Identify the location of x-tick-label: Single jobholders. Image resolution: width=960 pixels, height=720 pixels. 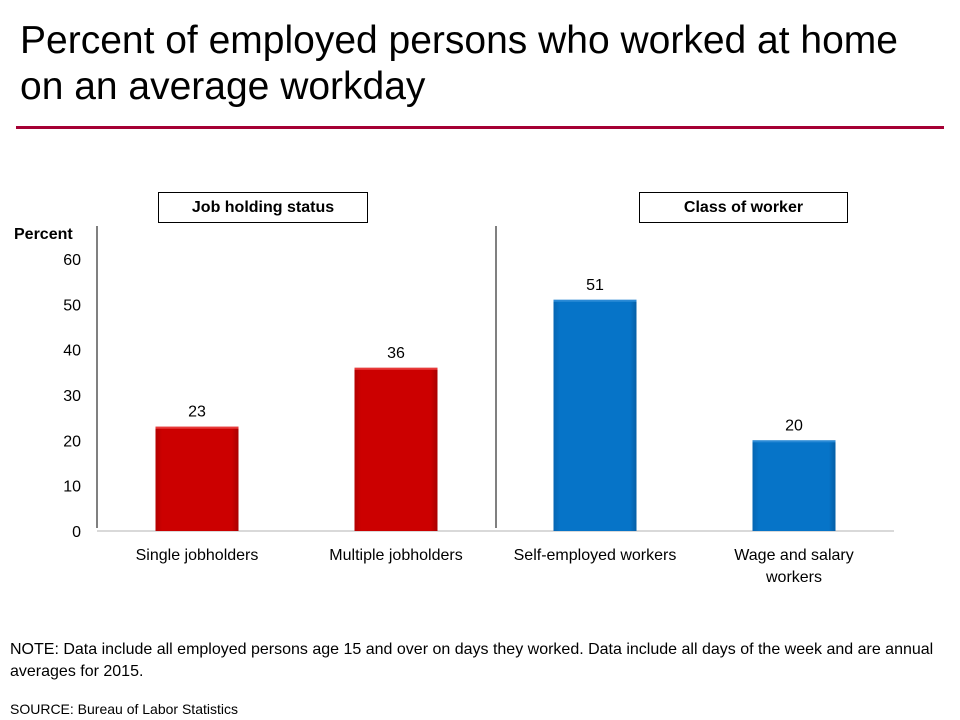
(197, 555).